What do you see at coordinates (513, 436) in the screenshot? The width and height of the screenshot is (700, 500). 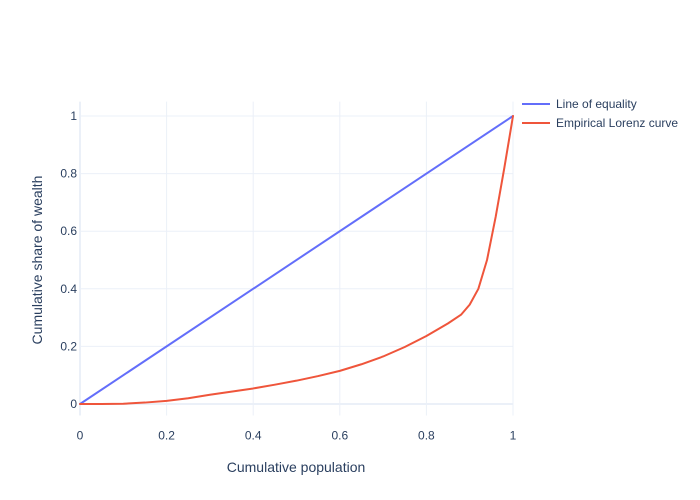 I see `x-tick-label: 1` at bounding box center [513, 436].